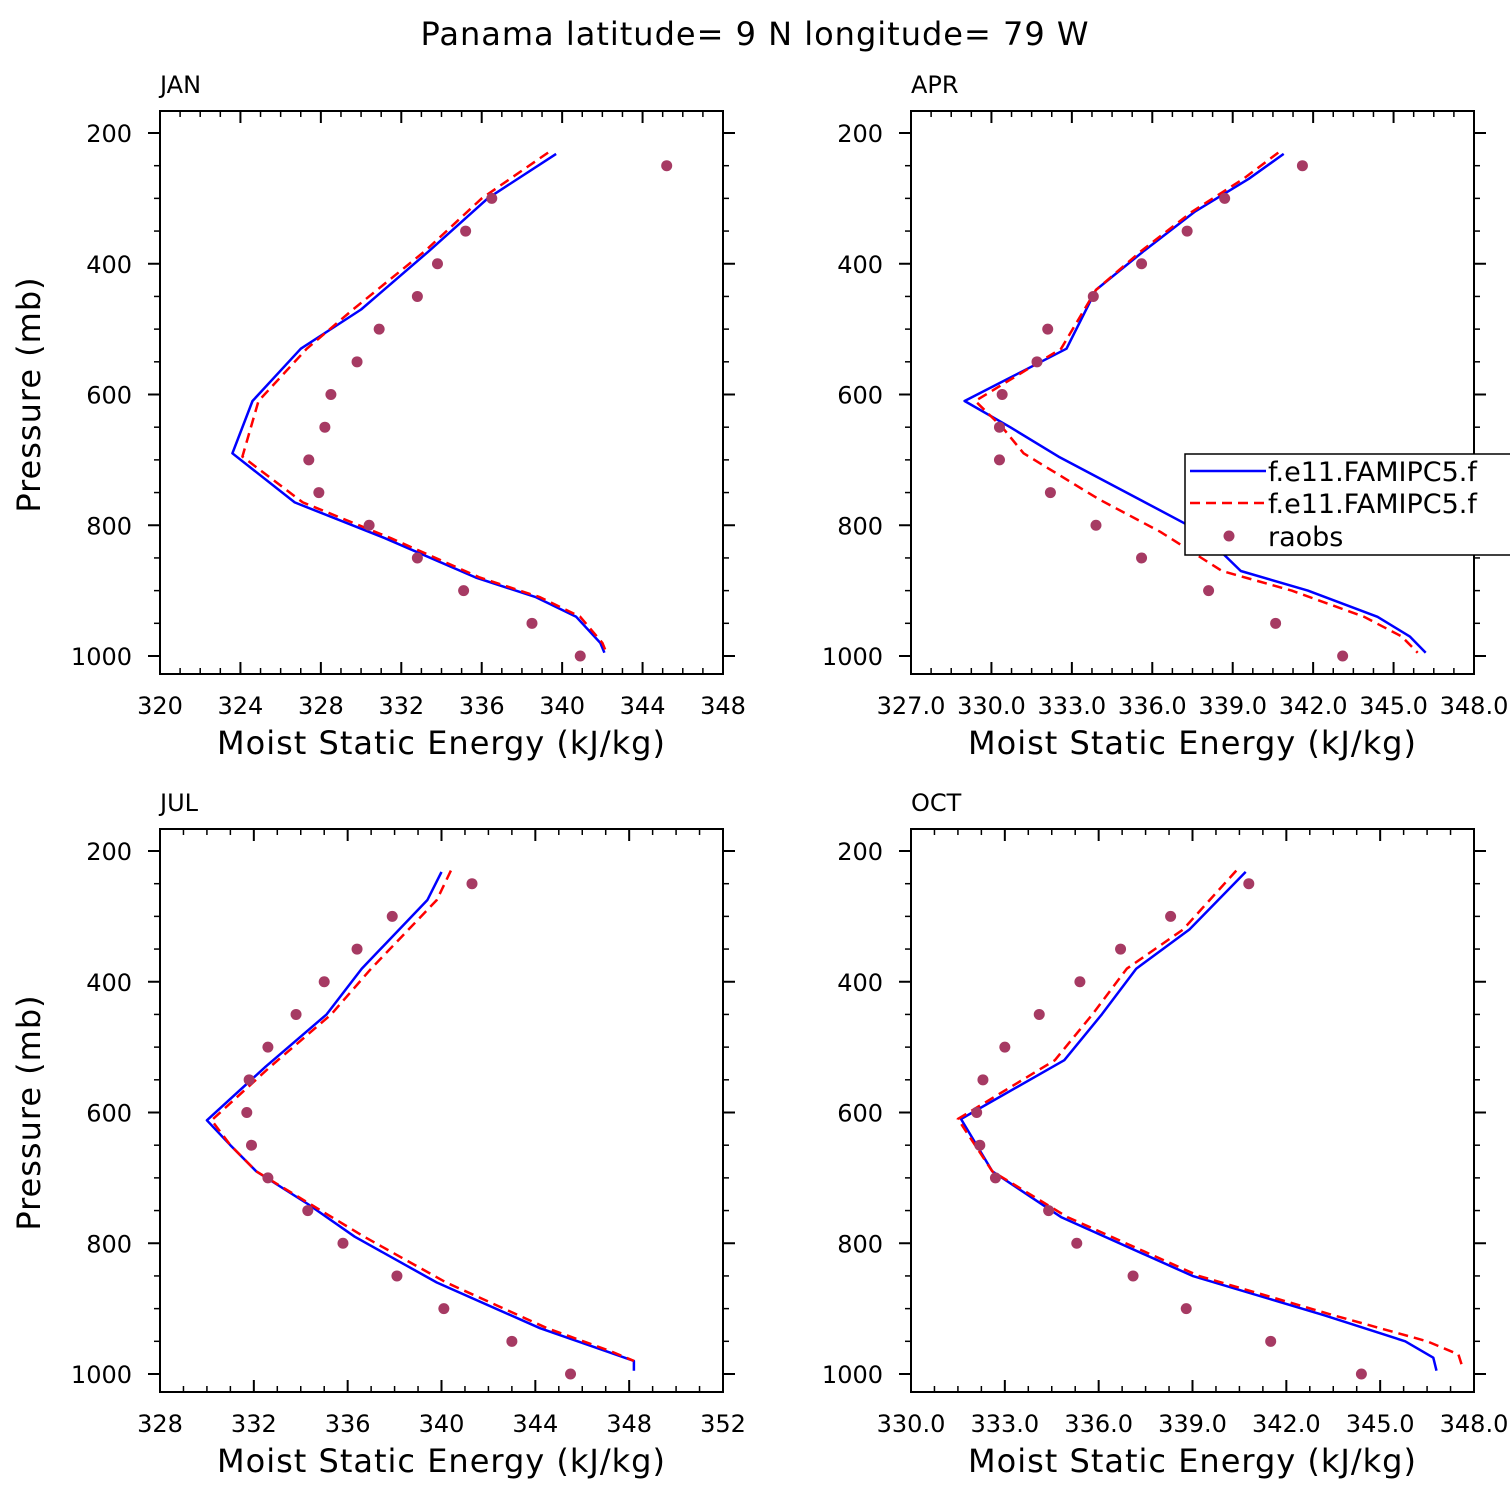 The image size is (1510, 1510). I want to click on legend-label-raobs: raobs, so click(1305, 537).